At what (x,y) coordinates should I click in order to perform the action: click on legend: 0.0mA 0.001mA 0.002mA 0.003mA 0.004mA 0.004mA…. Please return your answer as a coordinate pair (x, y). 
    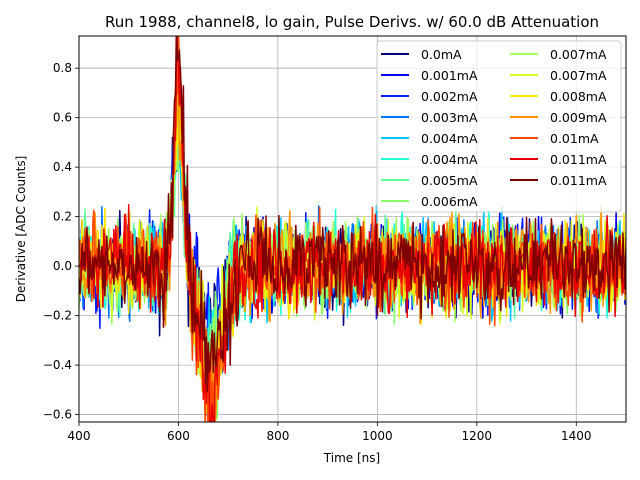
    Looking at the image, I should click on (499, 126).